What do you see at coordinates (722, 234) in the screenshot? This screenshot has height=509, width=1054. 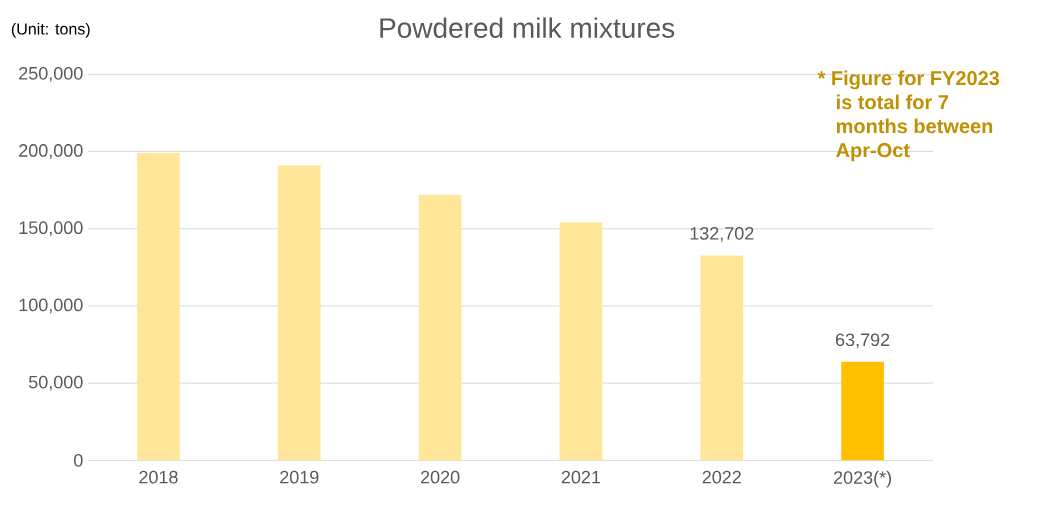 I see `data-label: 132,702` at bounding box center [722, 234].